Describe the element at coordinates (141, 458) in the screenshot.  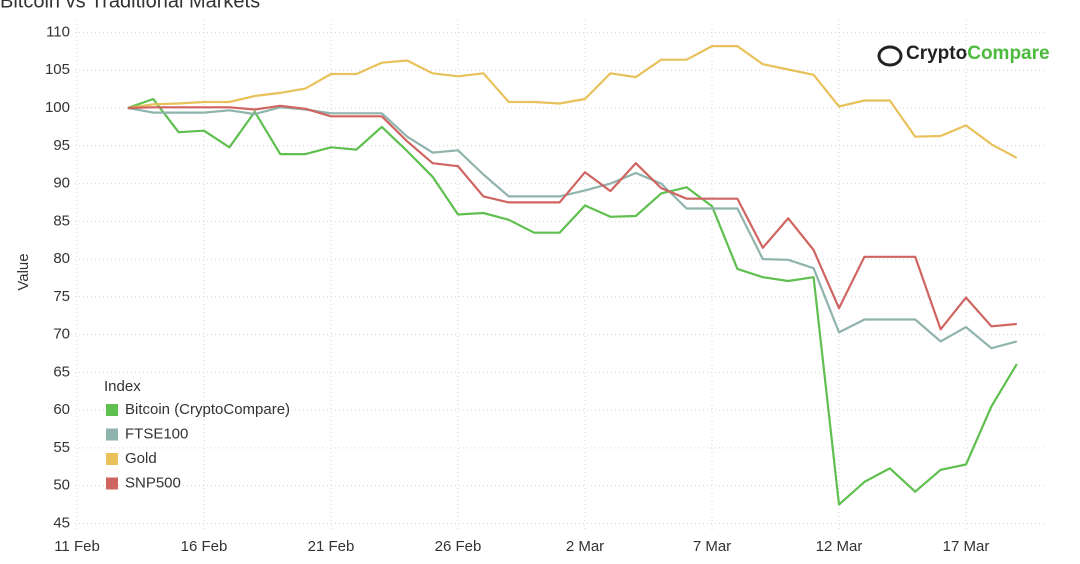
I see `legend-label: Gold` at that location.